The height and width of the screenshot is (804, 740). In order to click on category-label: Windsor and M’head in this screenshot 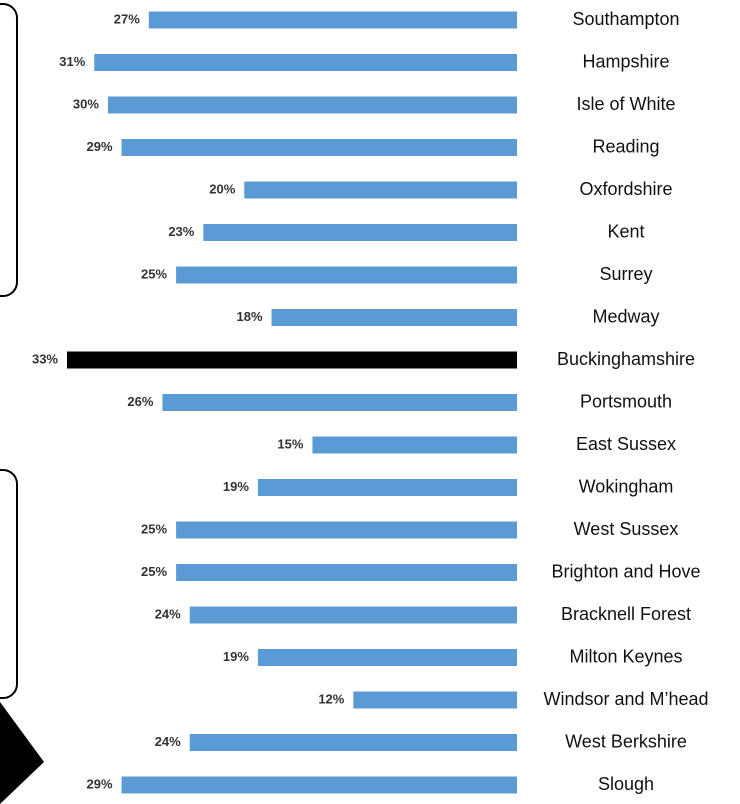, I will do `click(625, 699)`.